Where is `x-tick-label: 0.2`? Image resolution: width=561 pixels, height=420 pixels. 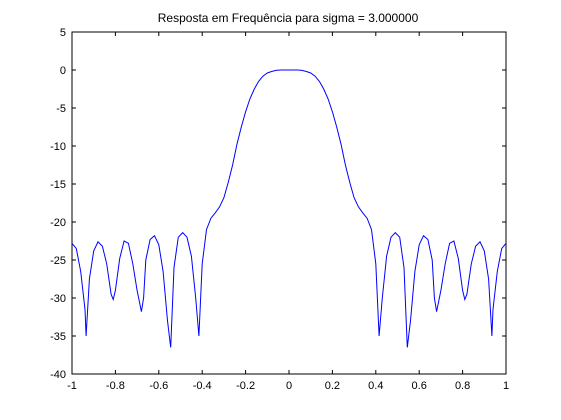 x-tick-label: 0.2 is located at coordinates (332, 386).